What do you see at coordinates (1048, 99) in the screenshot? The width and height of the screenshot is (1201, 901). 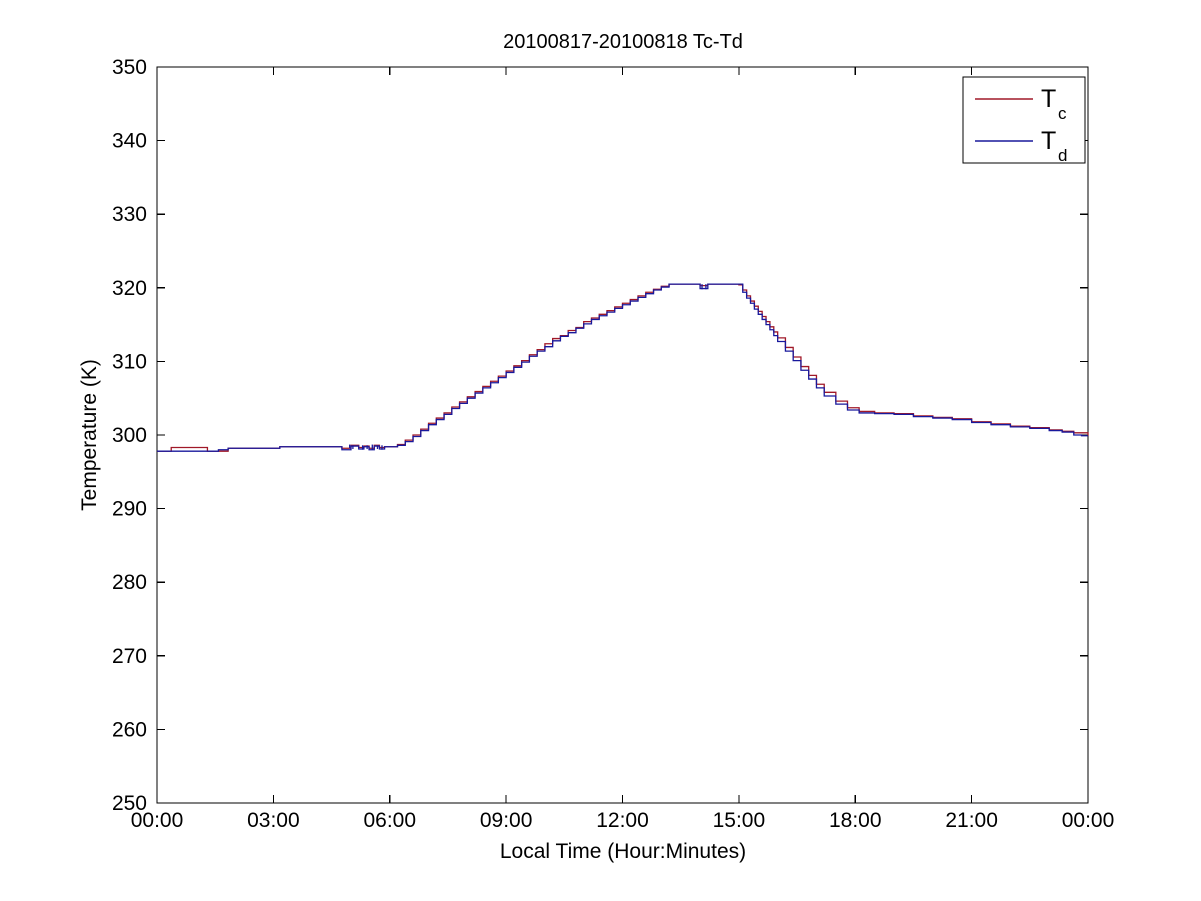 I see `legend-label-c: T` at bounding box center [1048, 99].